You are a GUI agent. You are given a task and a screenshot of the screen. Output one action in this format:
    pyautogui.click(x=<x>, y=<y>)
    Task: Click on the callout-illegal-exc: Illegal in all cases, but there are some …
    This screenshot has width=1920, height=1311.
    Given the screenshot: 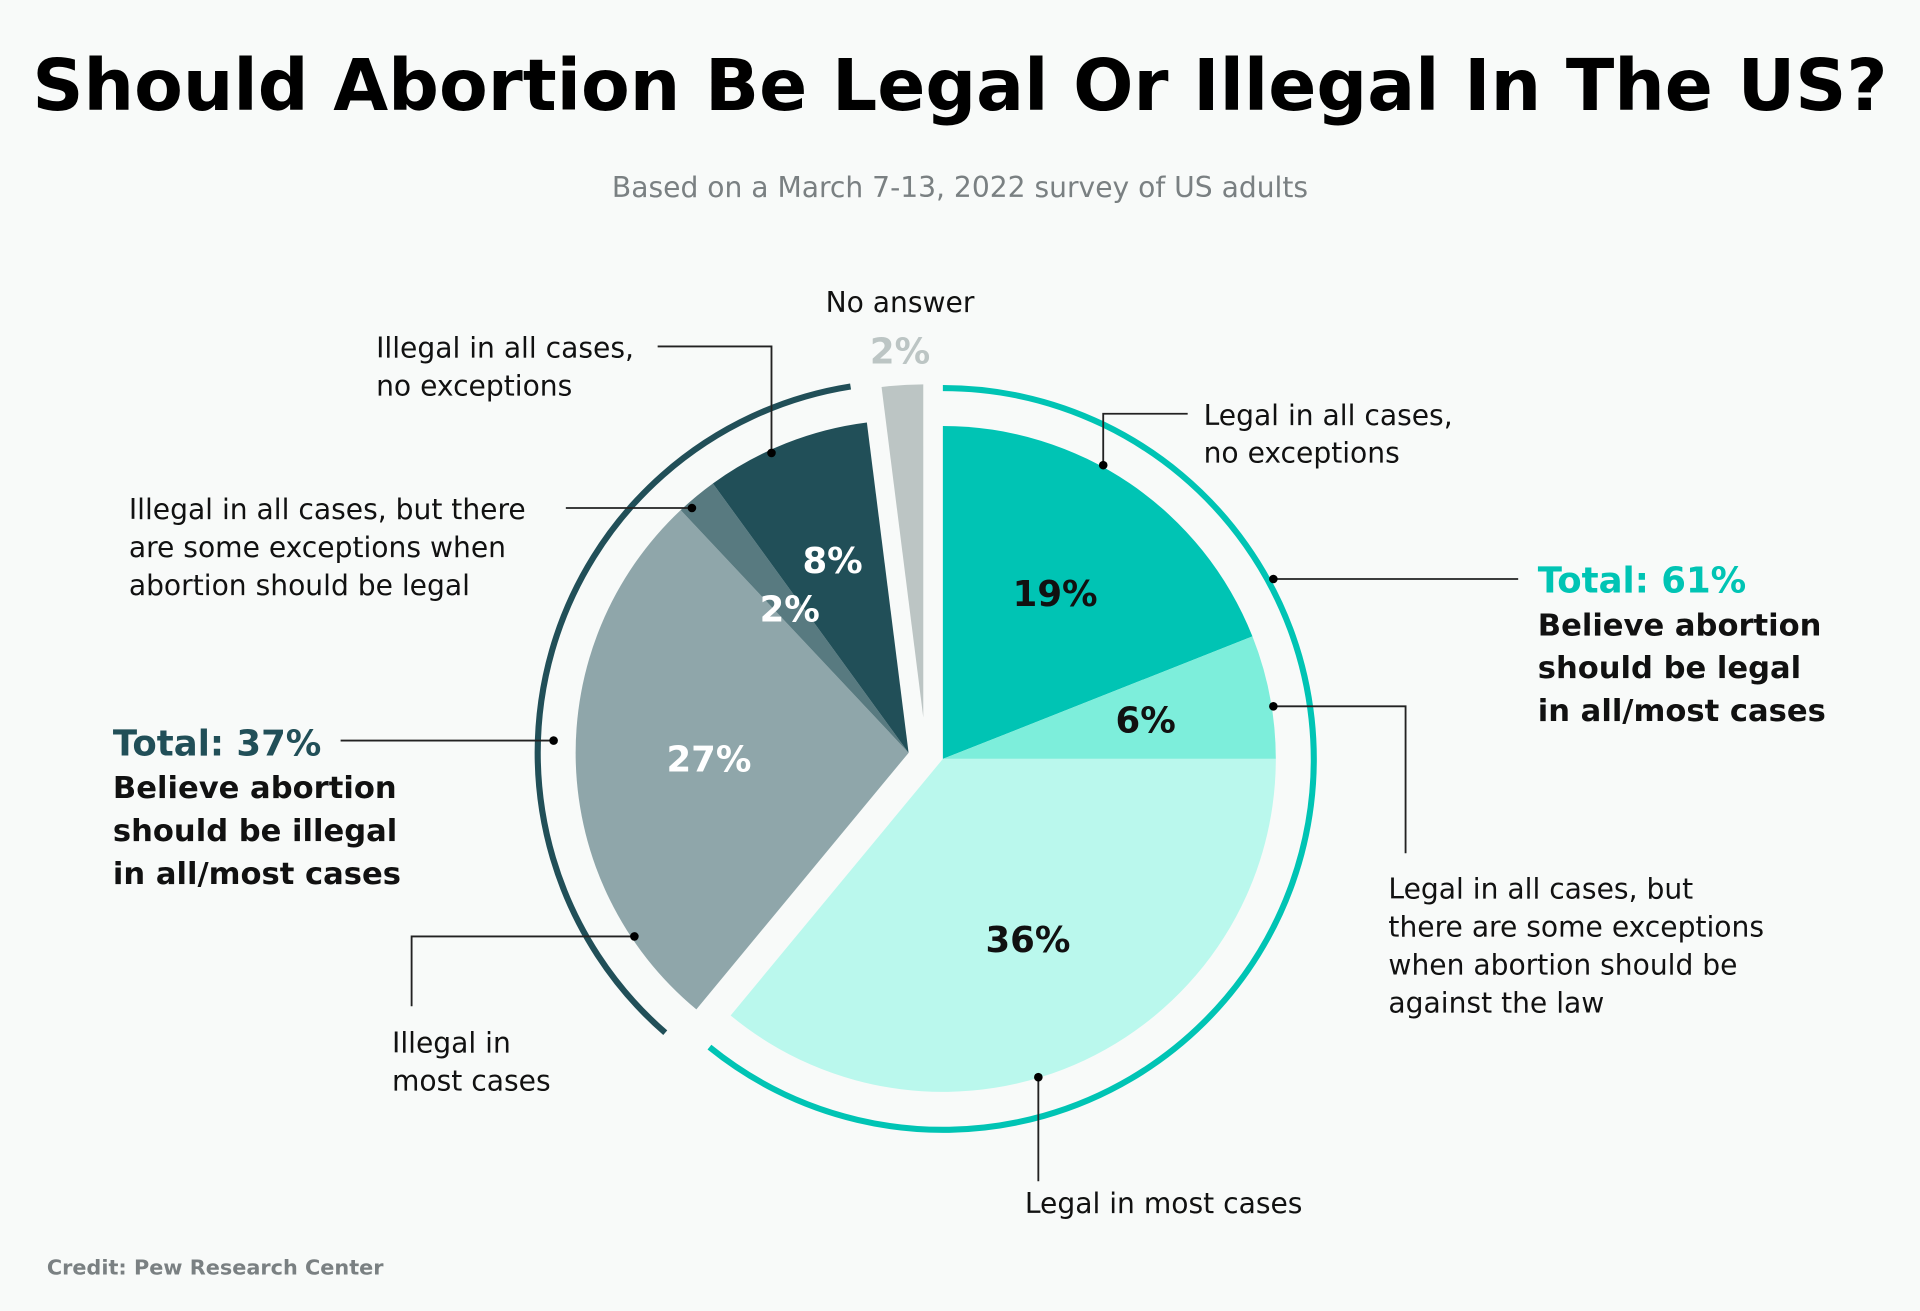 What is the action you would take?
    pyautogui.click(x=327, y=547)
    